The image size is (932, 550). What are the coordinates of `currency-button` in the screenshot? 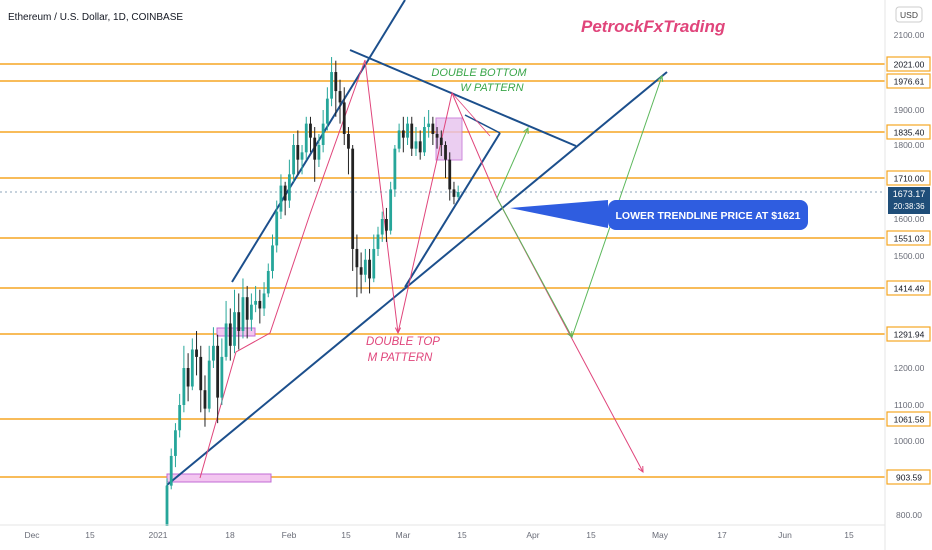 It's located at (909, 14).